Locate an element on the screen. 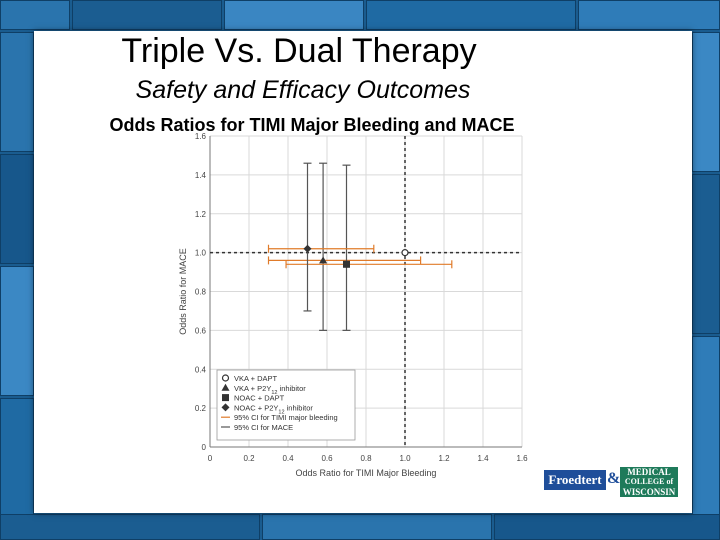 This screenshot has width=720, height=540. y-tick-label: 0.2 is located at coordinates (201, 408).